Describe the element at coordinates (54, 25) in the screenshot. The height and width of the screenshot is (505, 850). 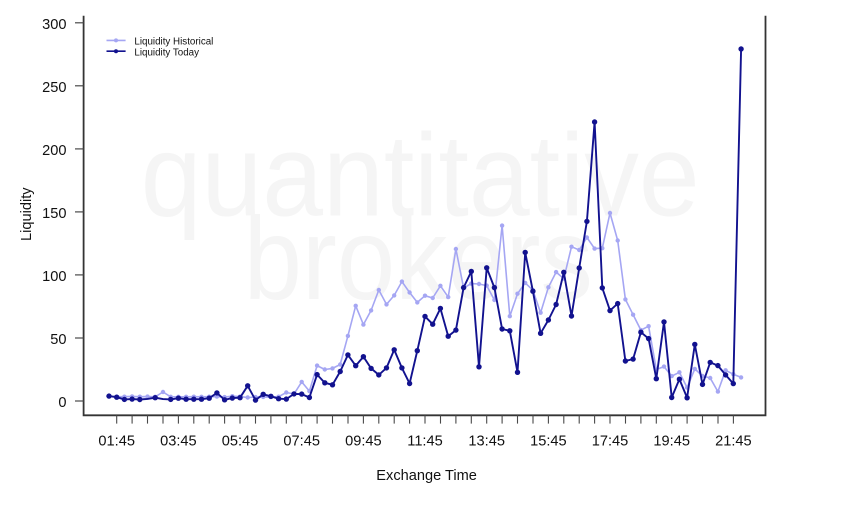
I see `svg-text: 300` at that location.